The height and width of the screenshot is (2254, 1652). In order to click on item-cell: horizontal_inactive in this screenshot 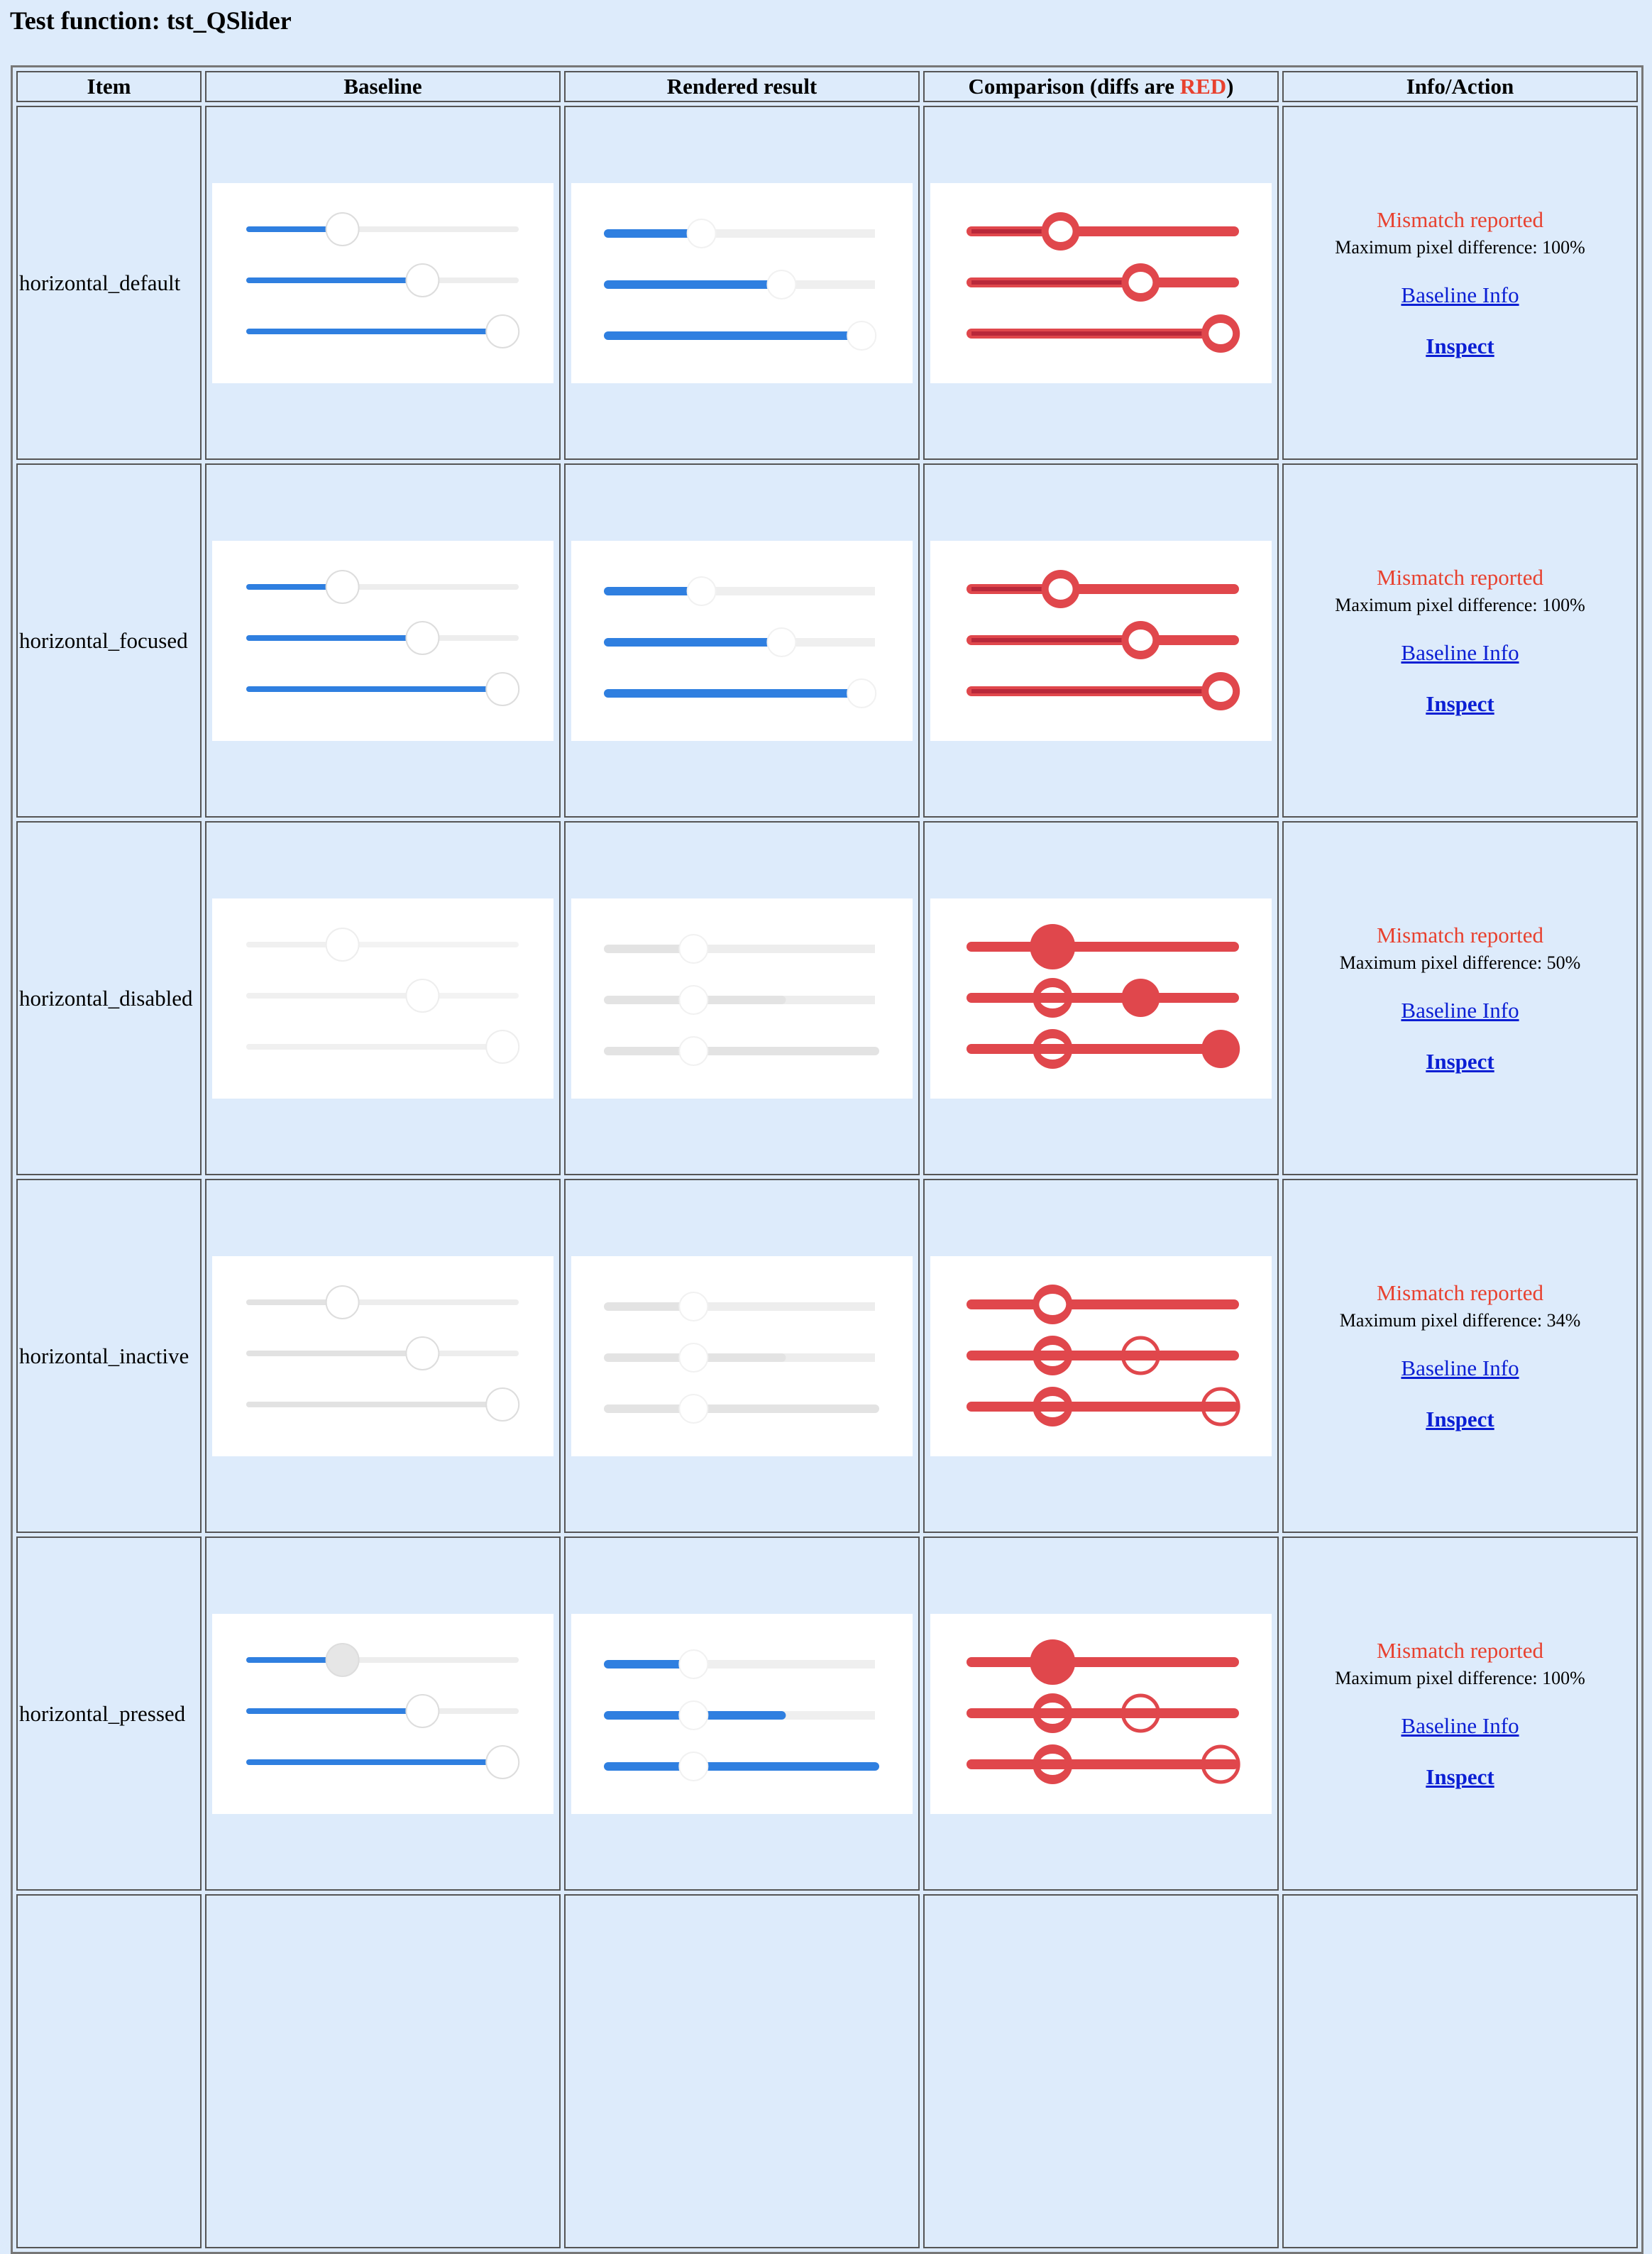, I will do `click(109, 1356)`.